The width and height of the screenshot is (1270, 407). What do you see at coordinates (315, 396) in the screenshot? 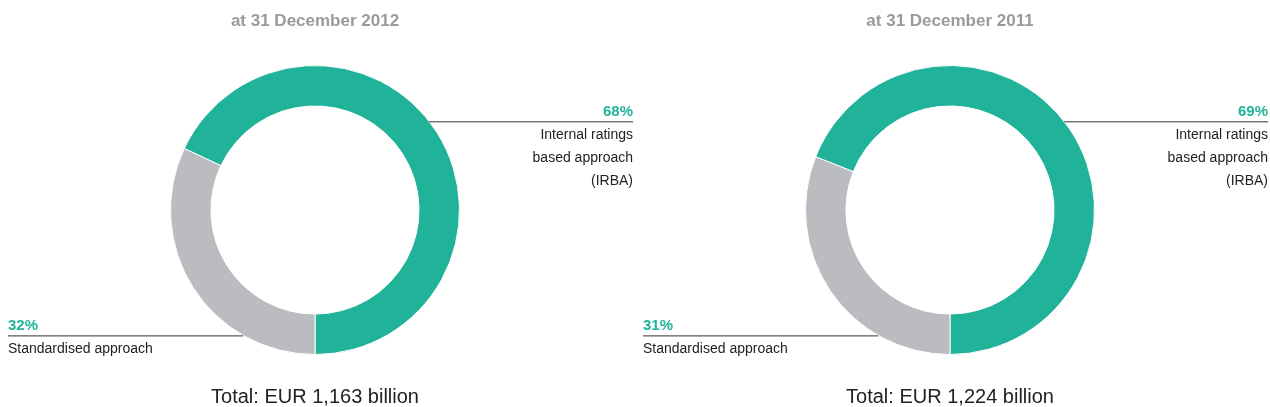
I see `text: Total: EUR 1,163 billion` at bounding box center [315, 396].